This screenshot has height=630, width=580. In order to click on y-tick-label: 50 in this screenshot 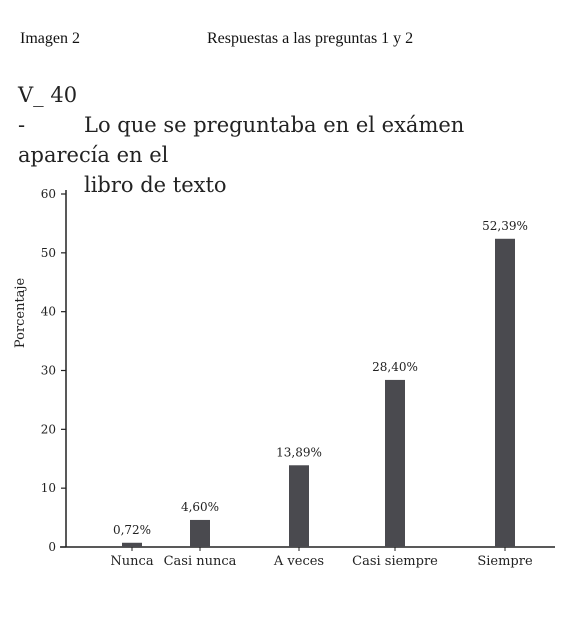, I will do `click(48, 253)`.